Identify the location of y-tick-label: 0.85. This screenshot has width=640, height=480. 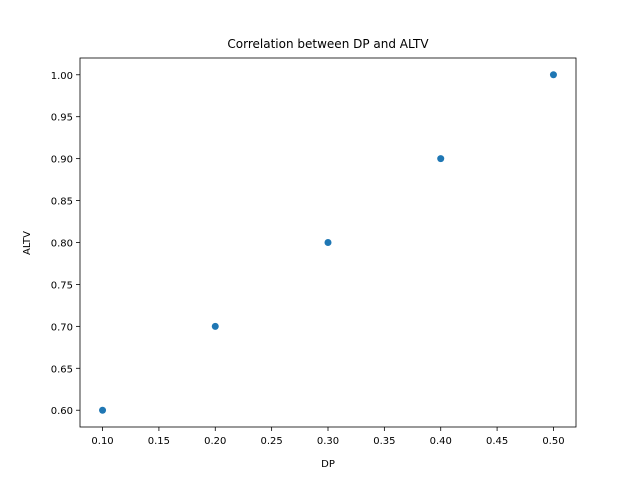
(62, 202).